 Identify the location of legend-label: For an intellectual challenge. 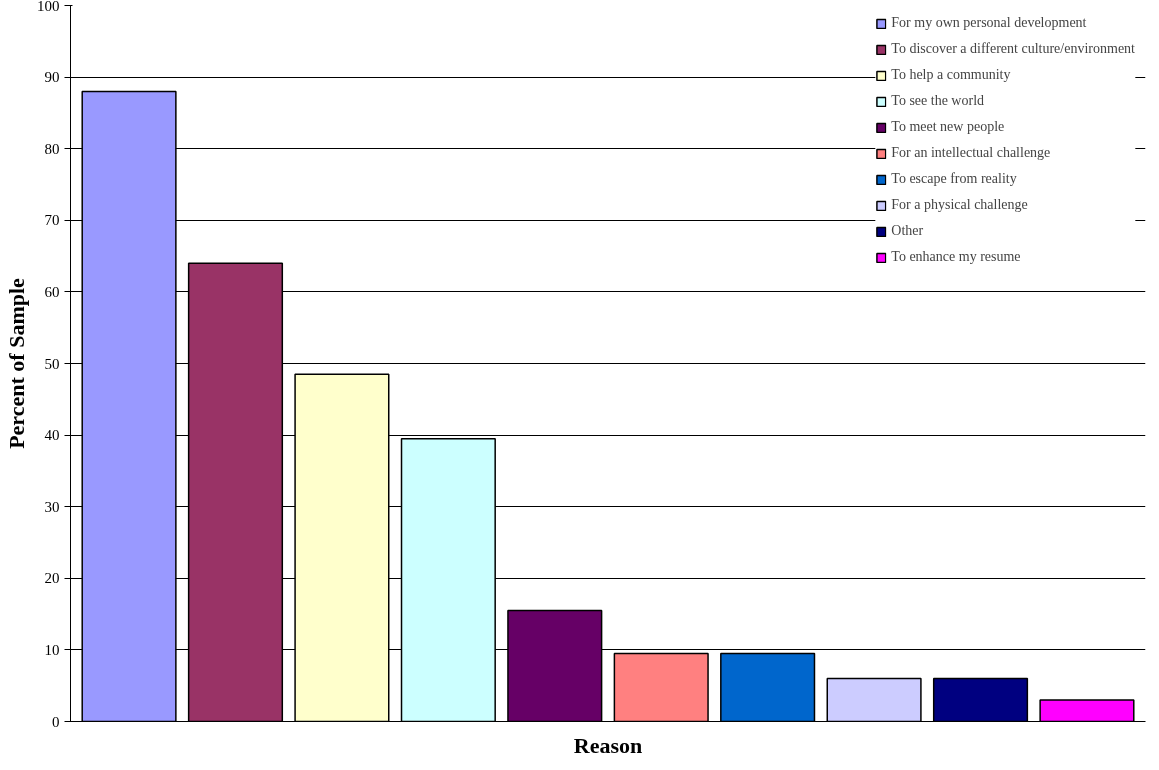
(971, 153).